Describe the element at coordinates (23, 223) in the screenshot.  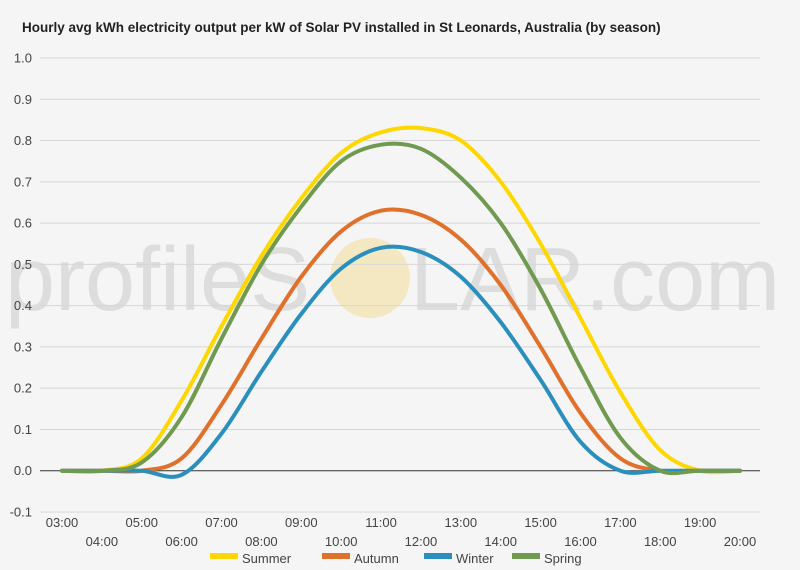
I see `y-tick-label: 0.6` at that location.